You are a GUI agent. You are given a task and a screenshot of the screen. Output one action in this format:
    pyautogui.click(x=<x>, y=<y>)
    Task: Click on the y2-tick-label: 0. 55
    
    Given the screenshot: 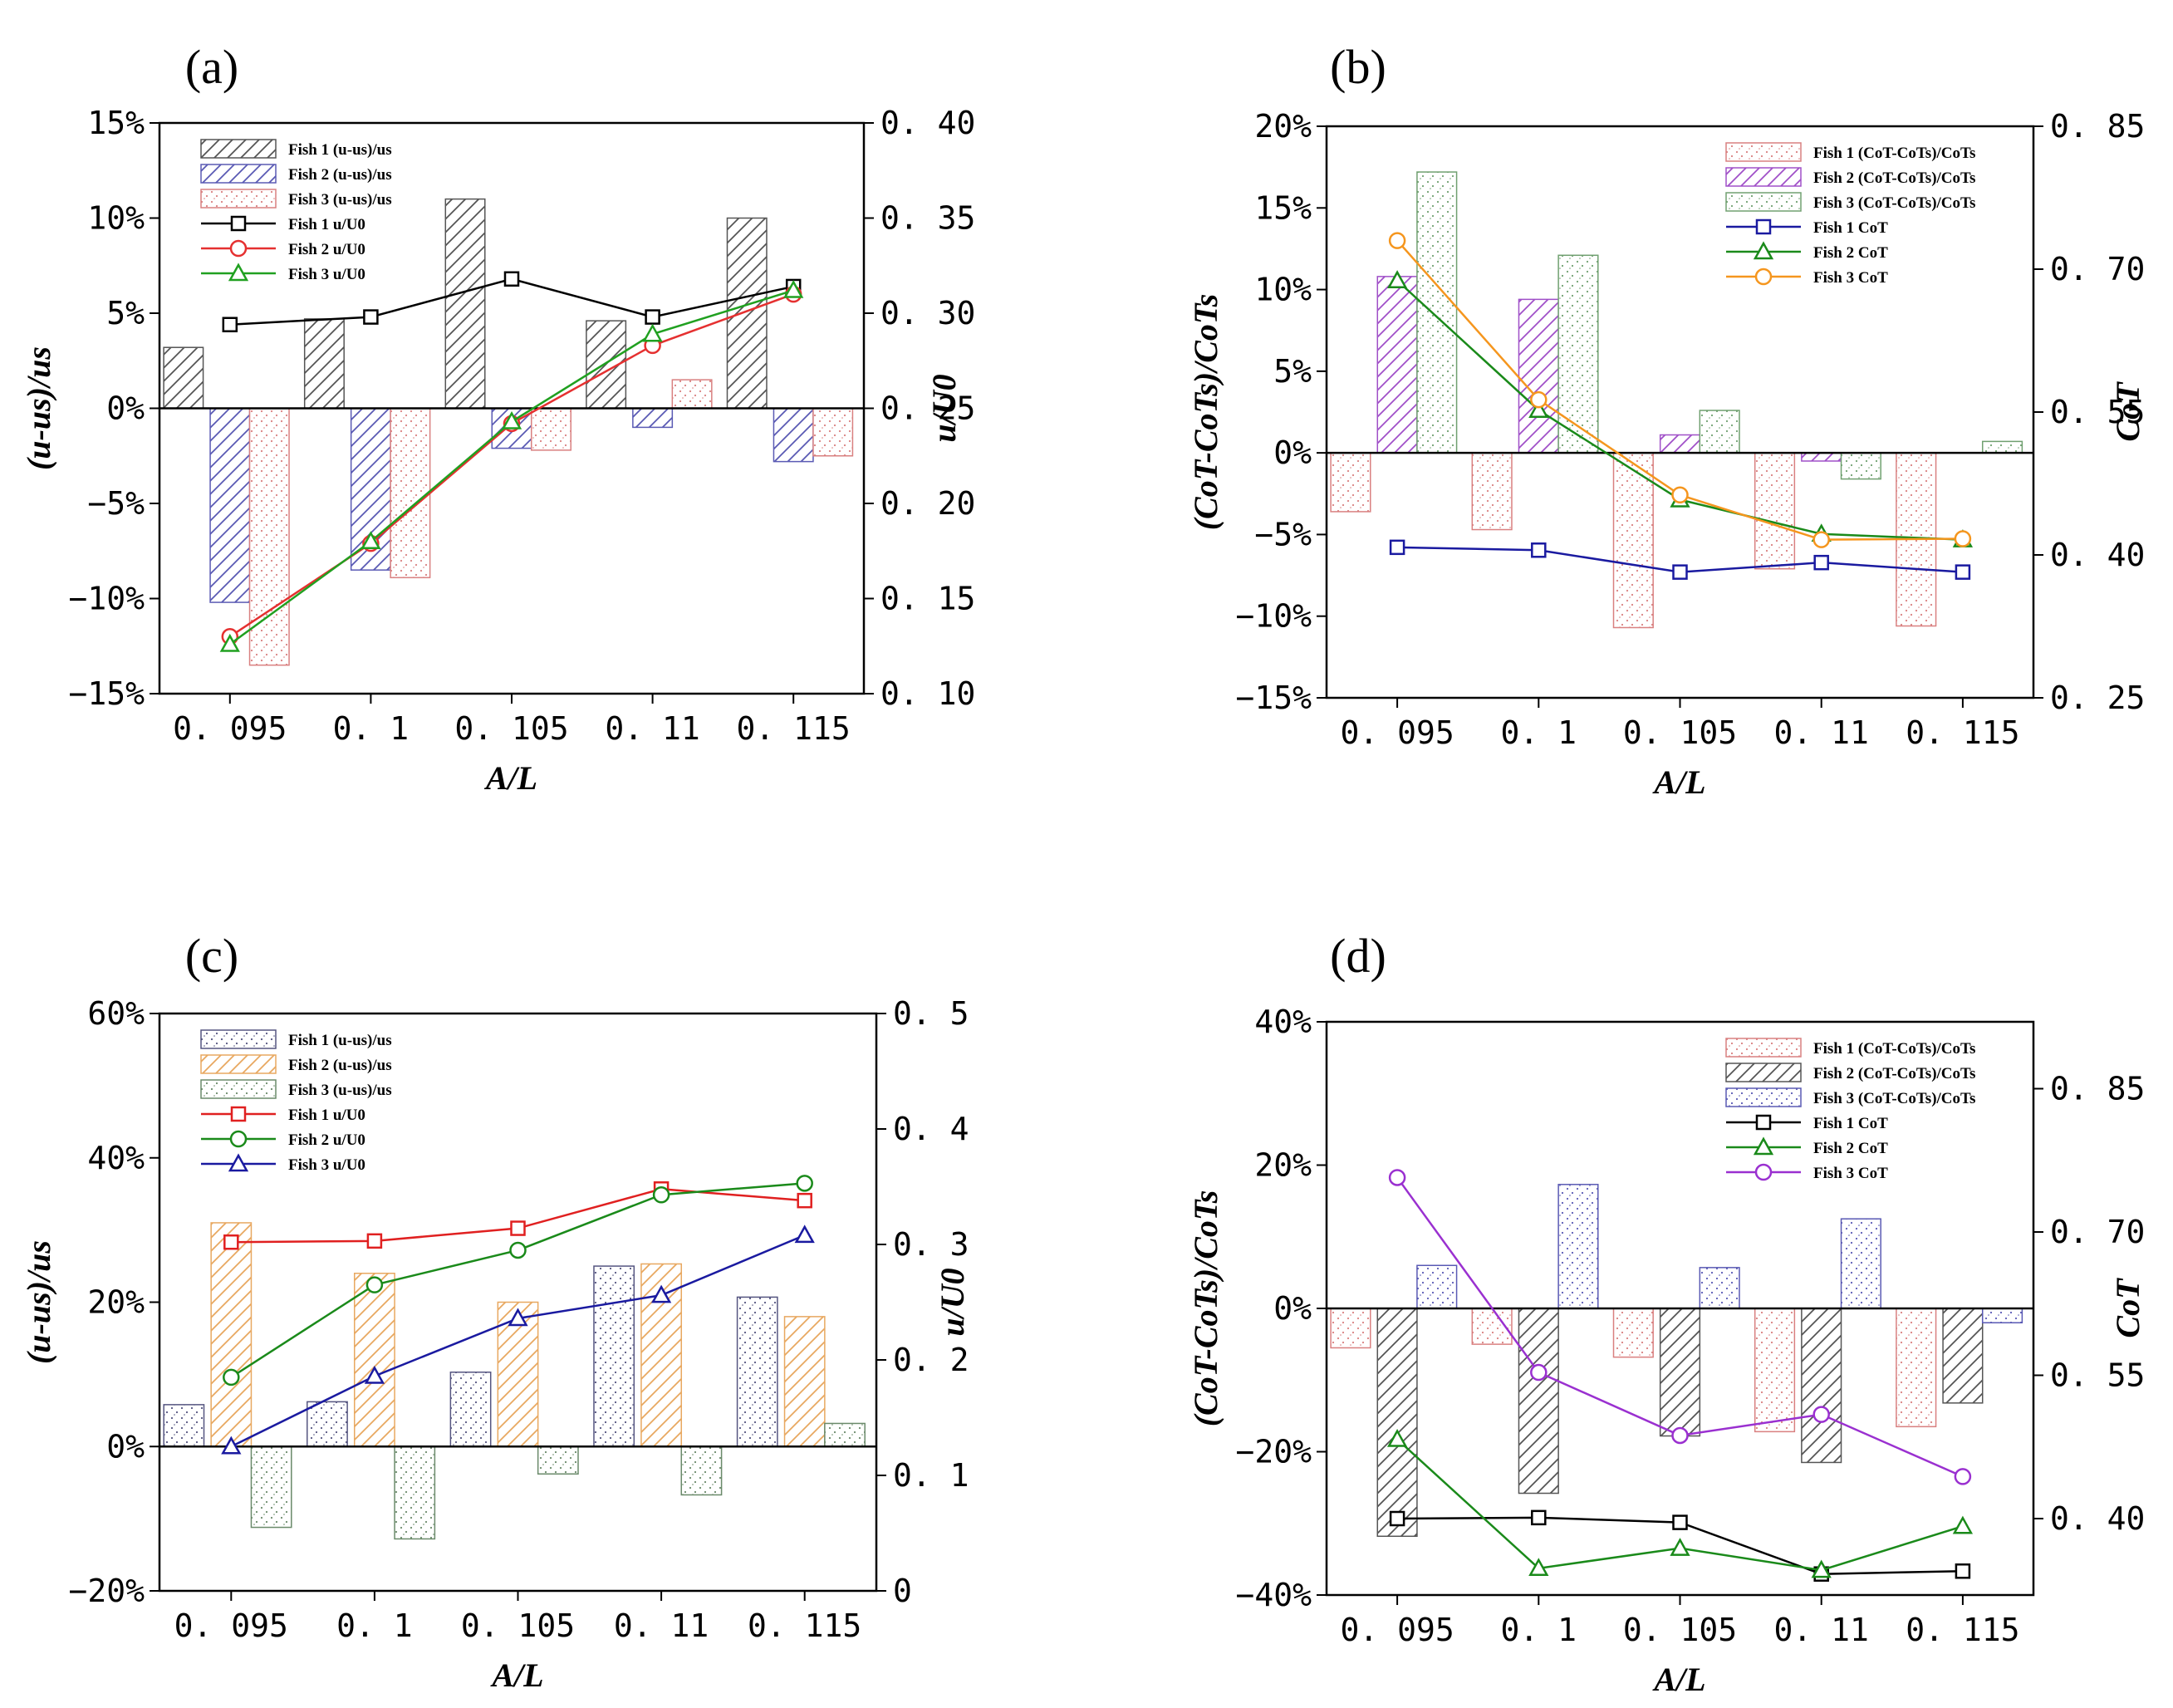 What is the action you would take?
    pyautogui.click(x=2097, y=412)
    